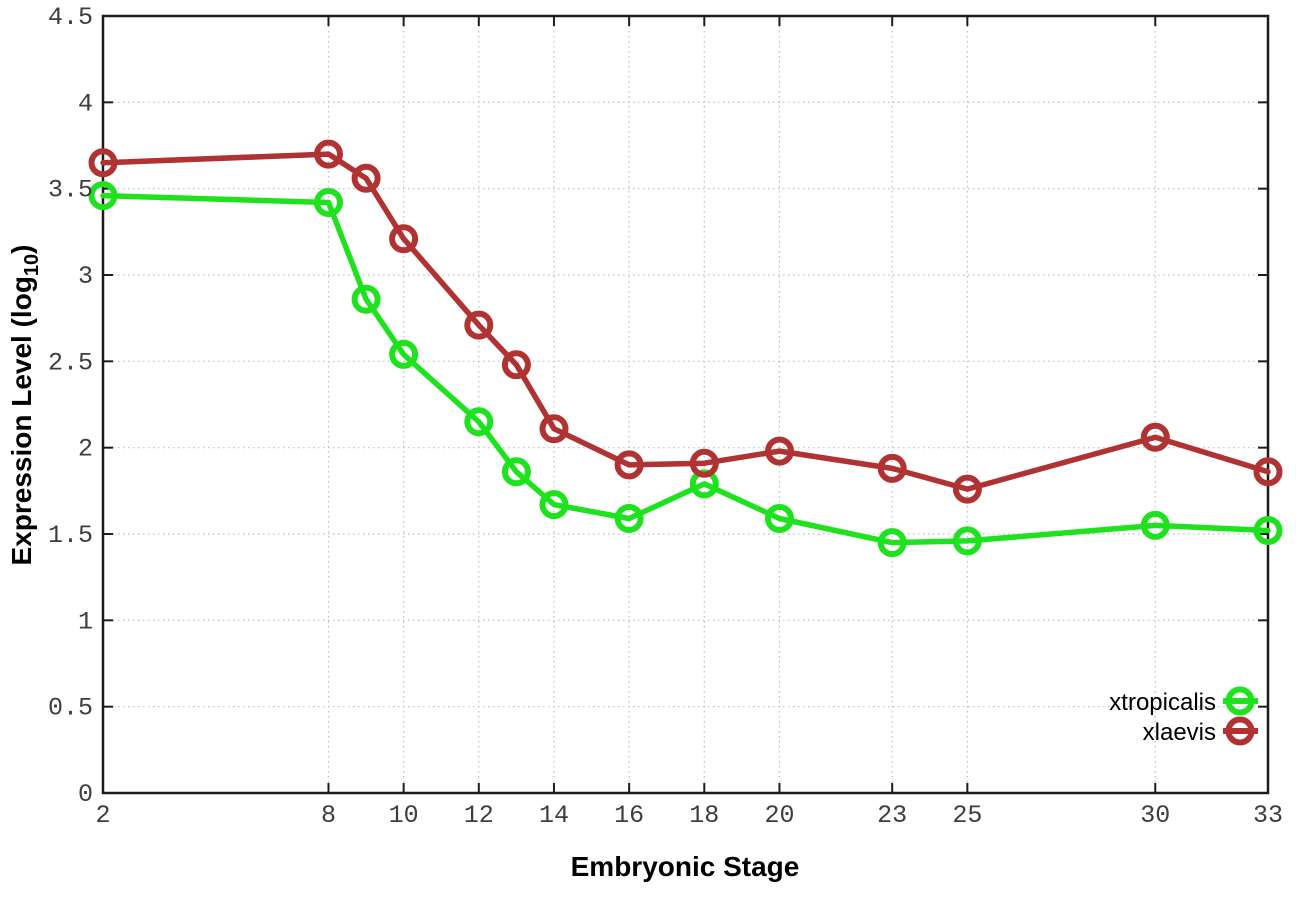  What do you see at coordinates (892, 815) in the screenshot?
I see `x-tick-label: 23` at bounding box center [892, 815].